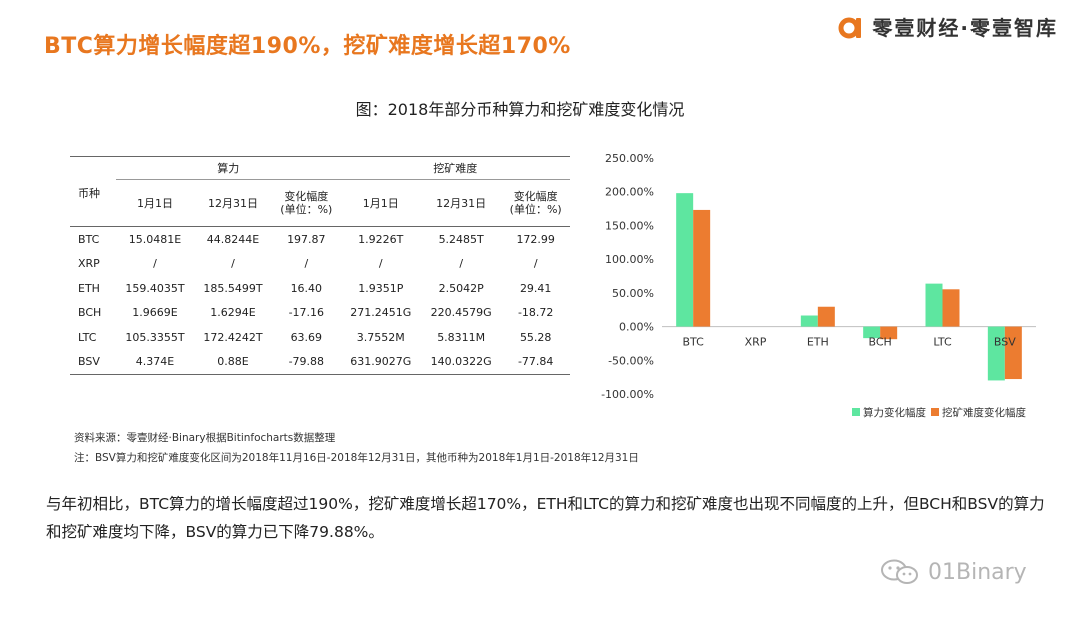  What do you see at coordinates (380, 264) in the screenshot?
I see `difficulty-jan1-cell: /` at bounding box center [380, 264].